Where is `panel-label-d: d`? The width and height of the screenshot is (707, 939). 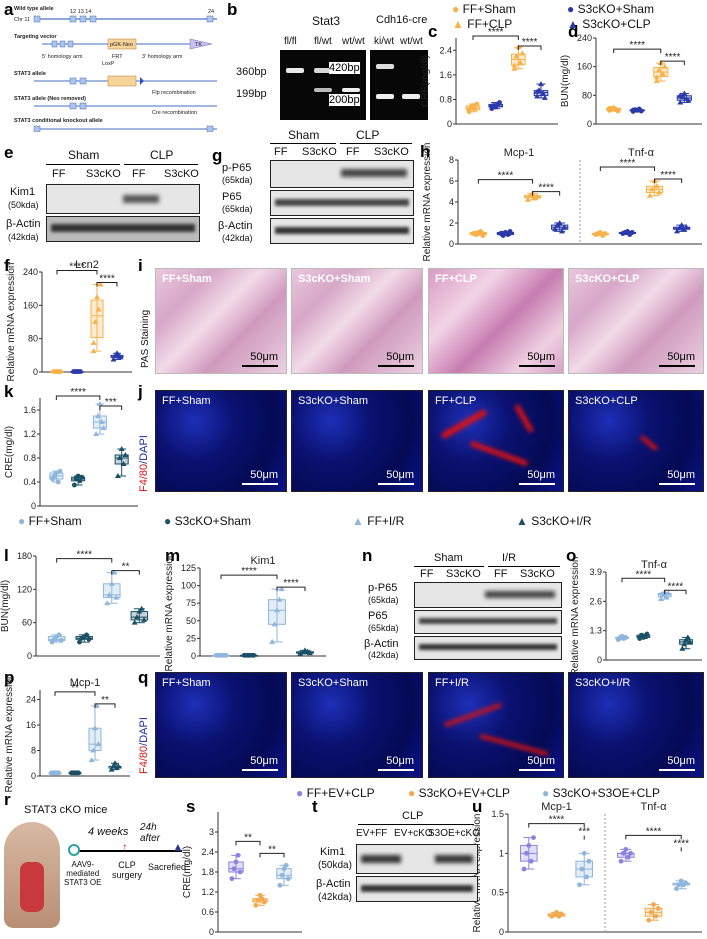
panel-label-d: d is located at coordinates (573, 31).